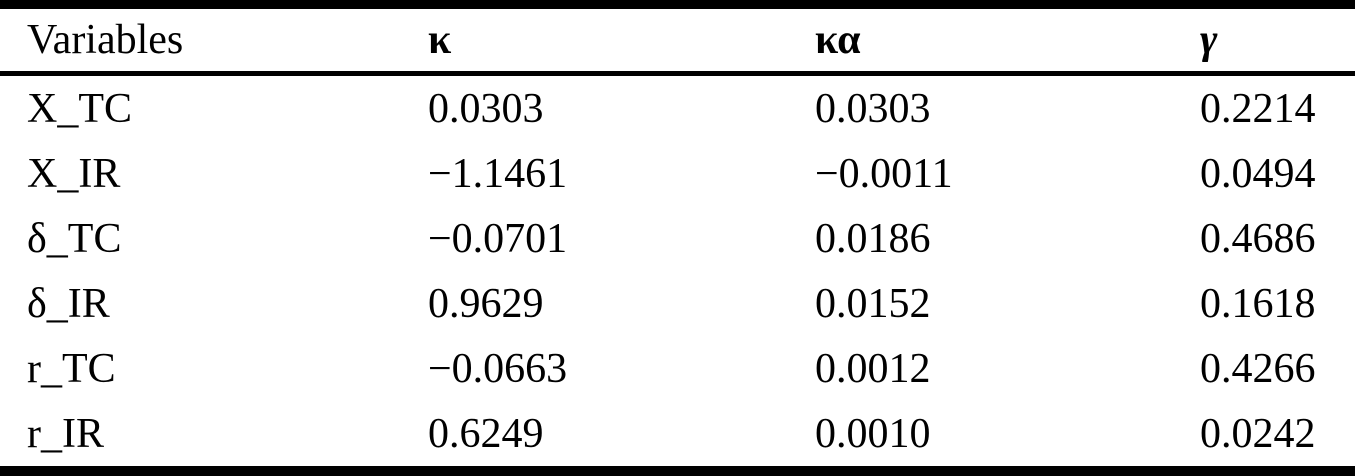  Describe the element at coordinates (74, 173) in the screenshot. I see `row-label: X_IR` at that location.